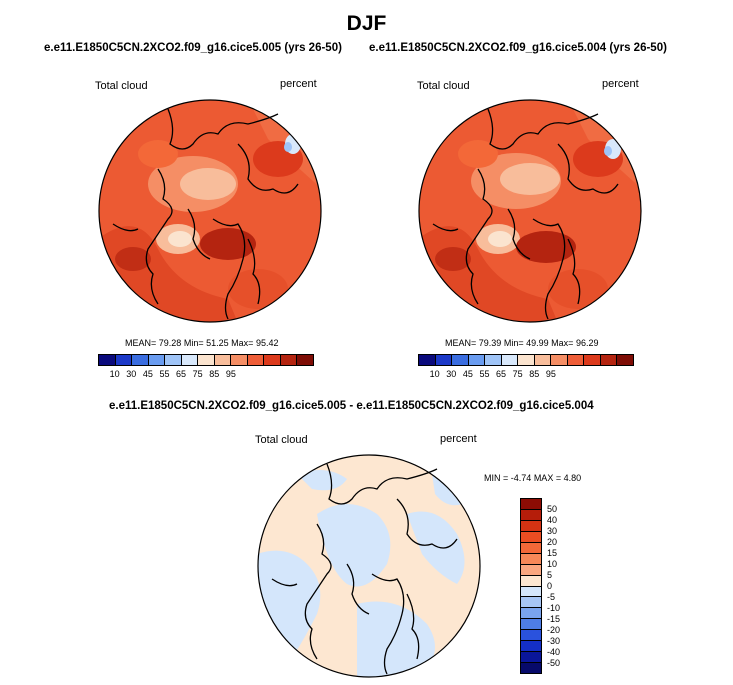  What do you see at coordinates (496, 478) in the screenshot?
I see `panel3-min-label: MIN =` at bounding box center [496, 478].